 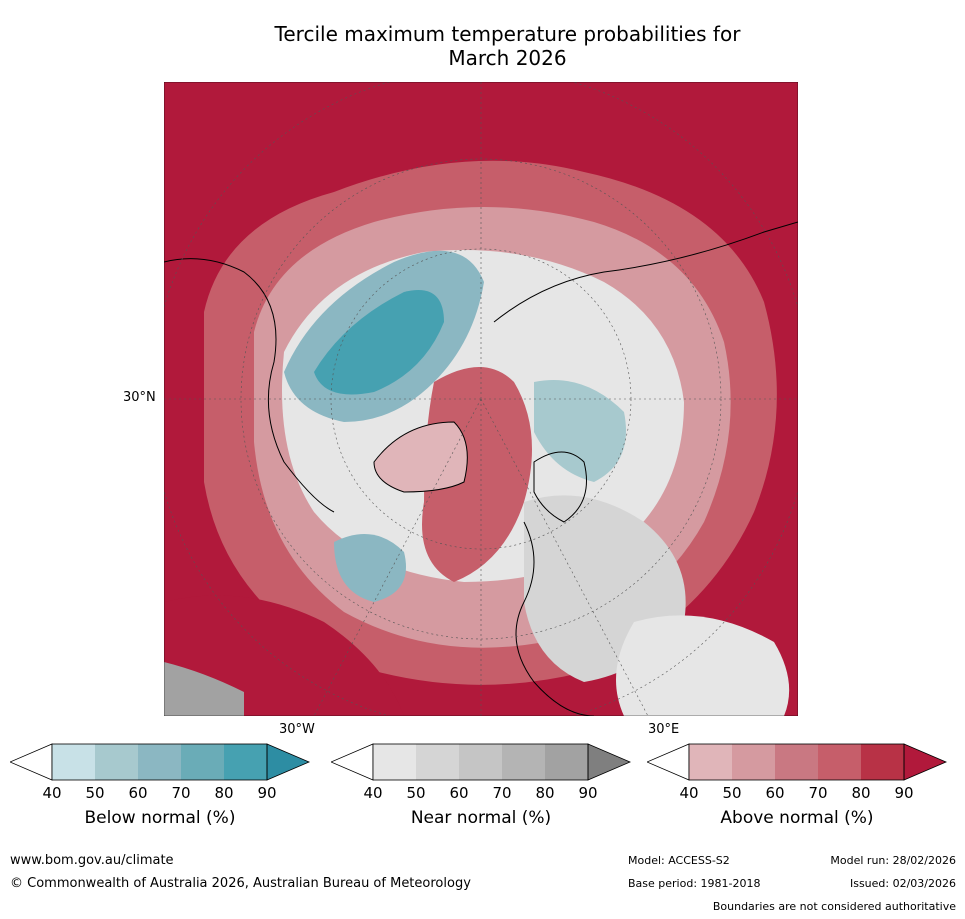 I want to click on colorbar-near-label: Near normal (%), so click(x=481, y=818).